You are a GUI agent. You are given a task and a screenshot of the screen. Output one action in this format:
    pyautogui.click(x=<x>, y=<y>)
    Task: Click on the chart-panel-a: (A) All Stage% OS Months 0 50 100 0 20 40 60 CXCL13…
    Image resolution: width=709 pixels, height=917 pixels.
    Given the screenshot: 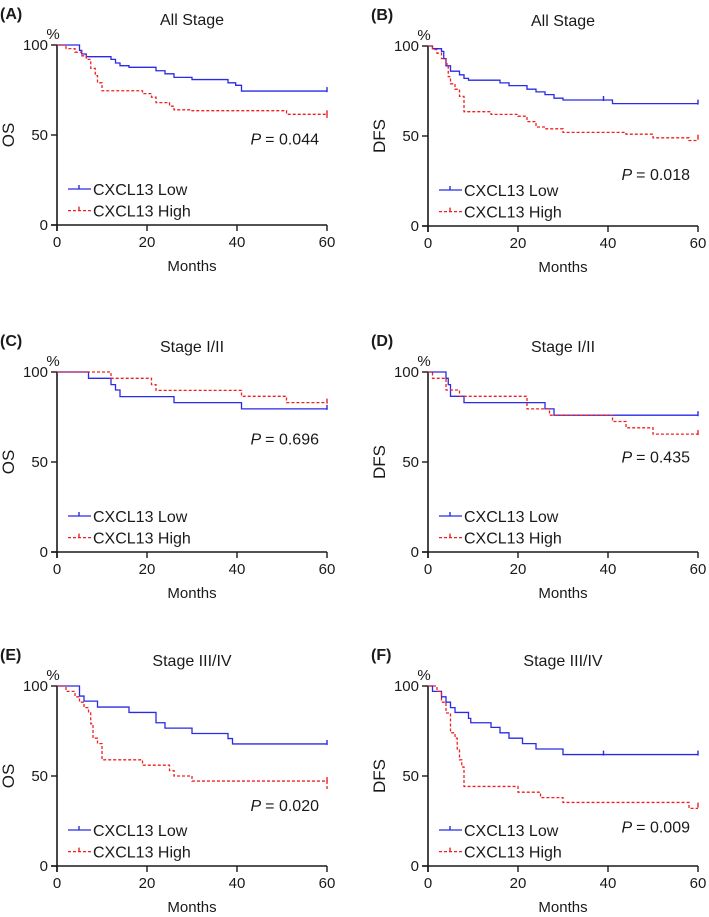 What is the action you would take?
    pyautogui.click(x=167, y=140)
    